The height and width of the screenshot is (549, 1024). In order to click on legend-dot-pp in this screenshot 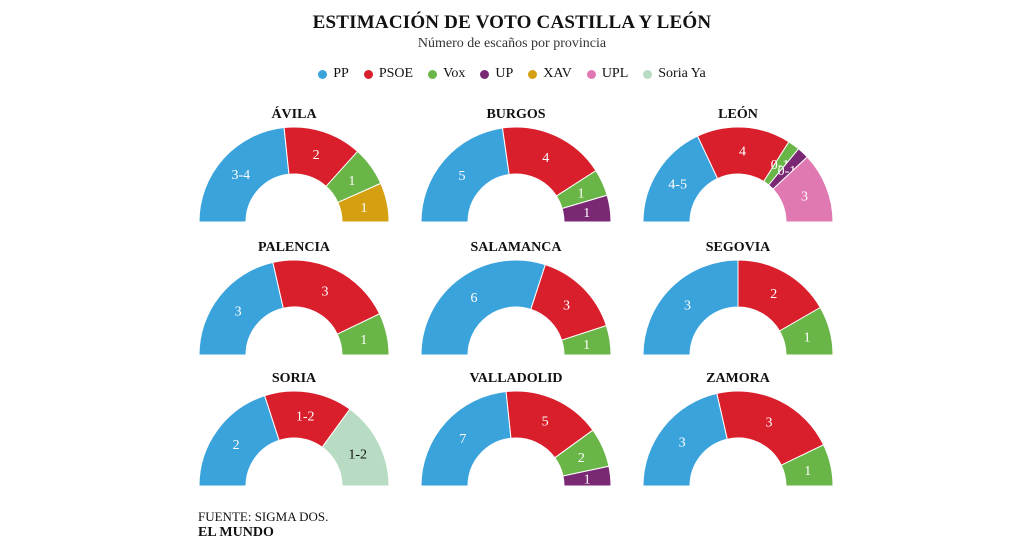, I will do `click(323, 74)`.